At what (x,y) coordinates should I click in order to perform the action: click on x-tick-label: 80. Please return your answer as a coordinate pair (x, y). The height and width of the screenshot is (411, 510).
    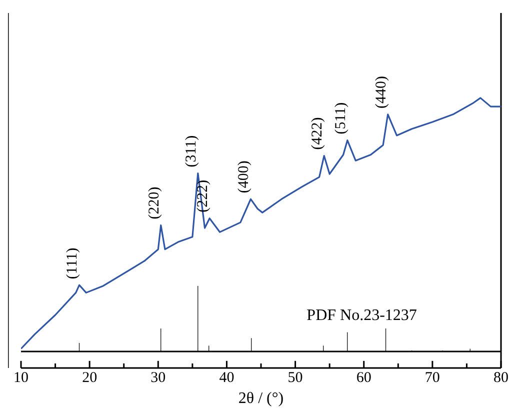
    Looking at the image, I should click on (501, 378).